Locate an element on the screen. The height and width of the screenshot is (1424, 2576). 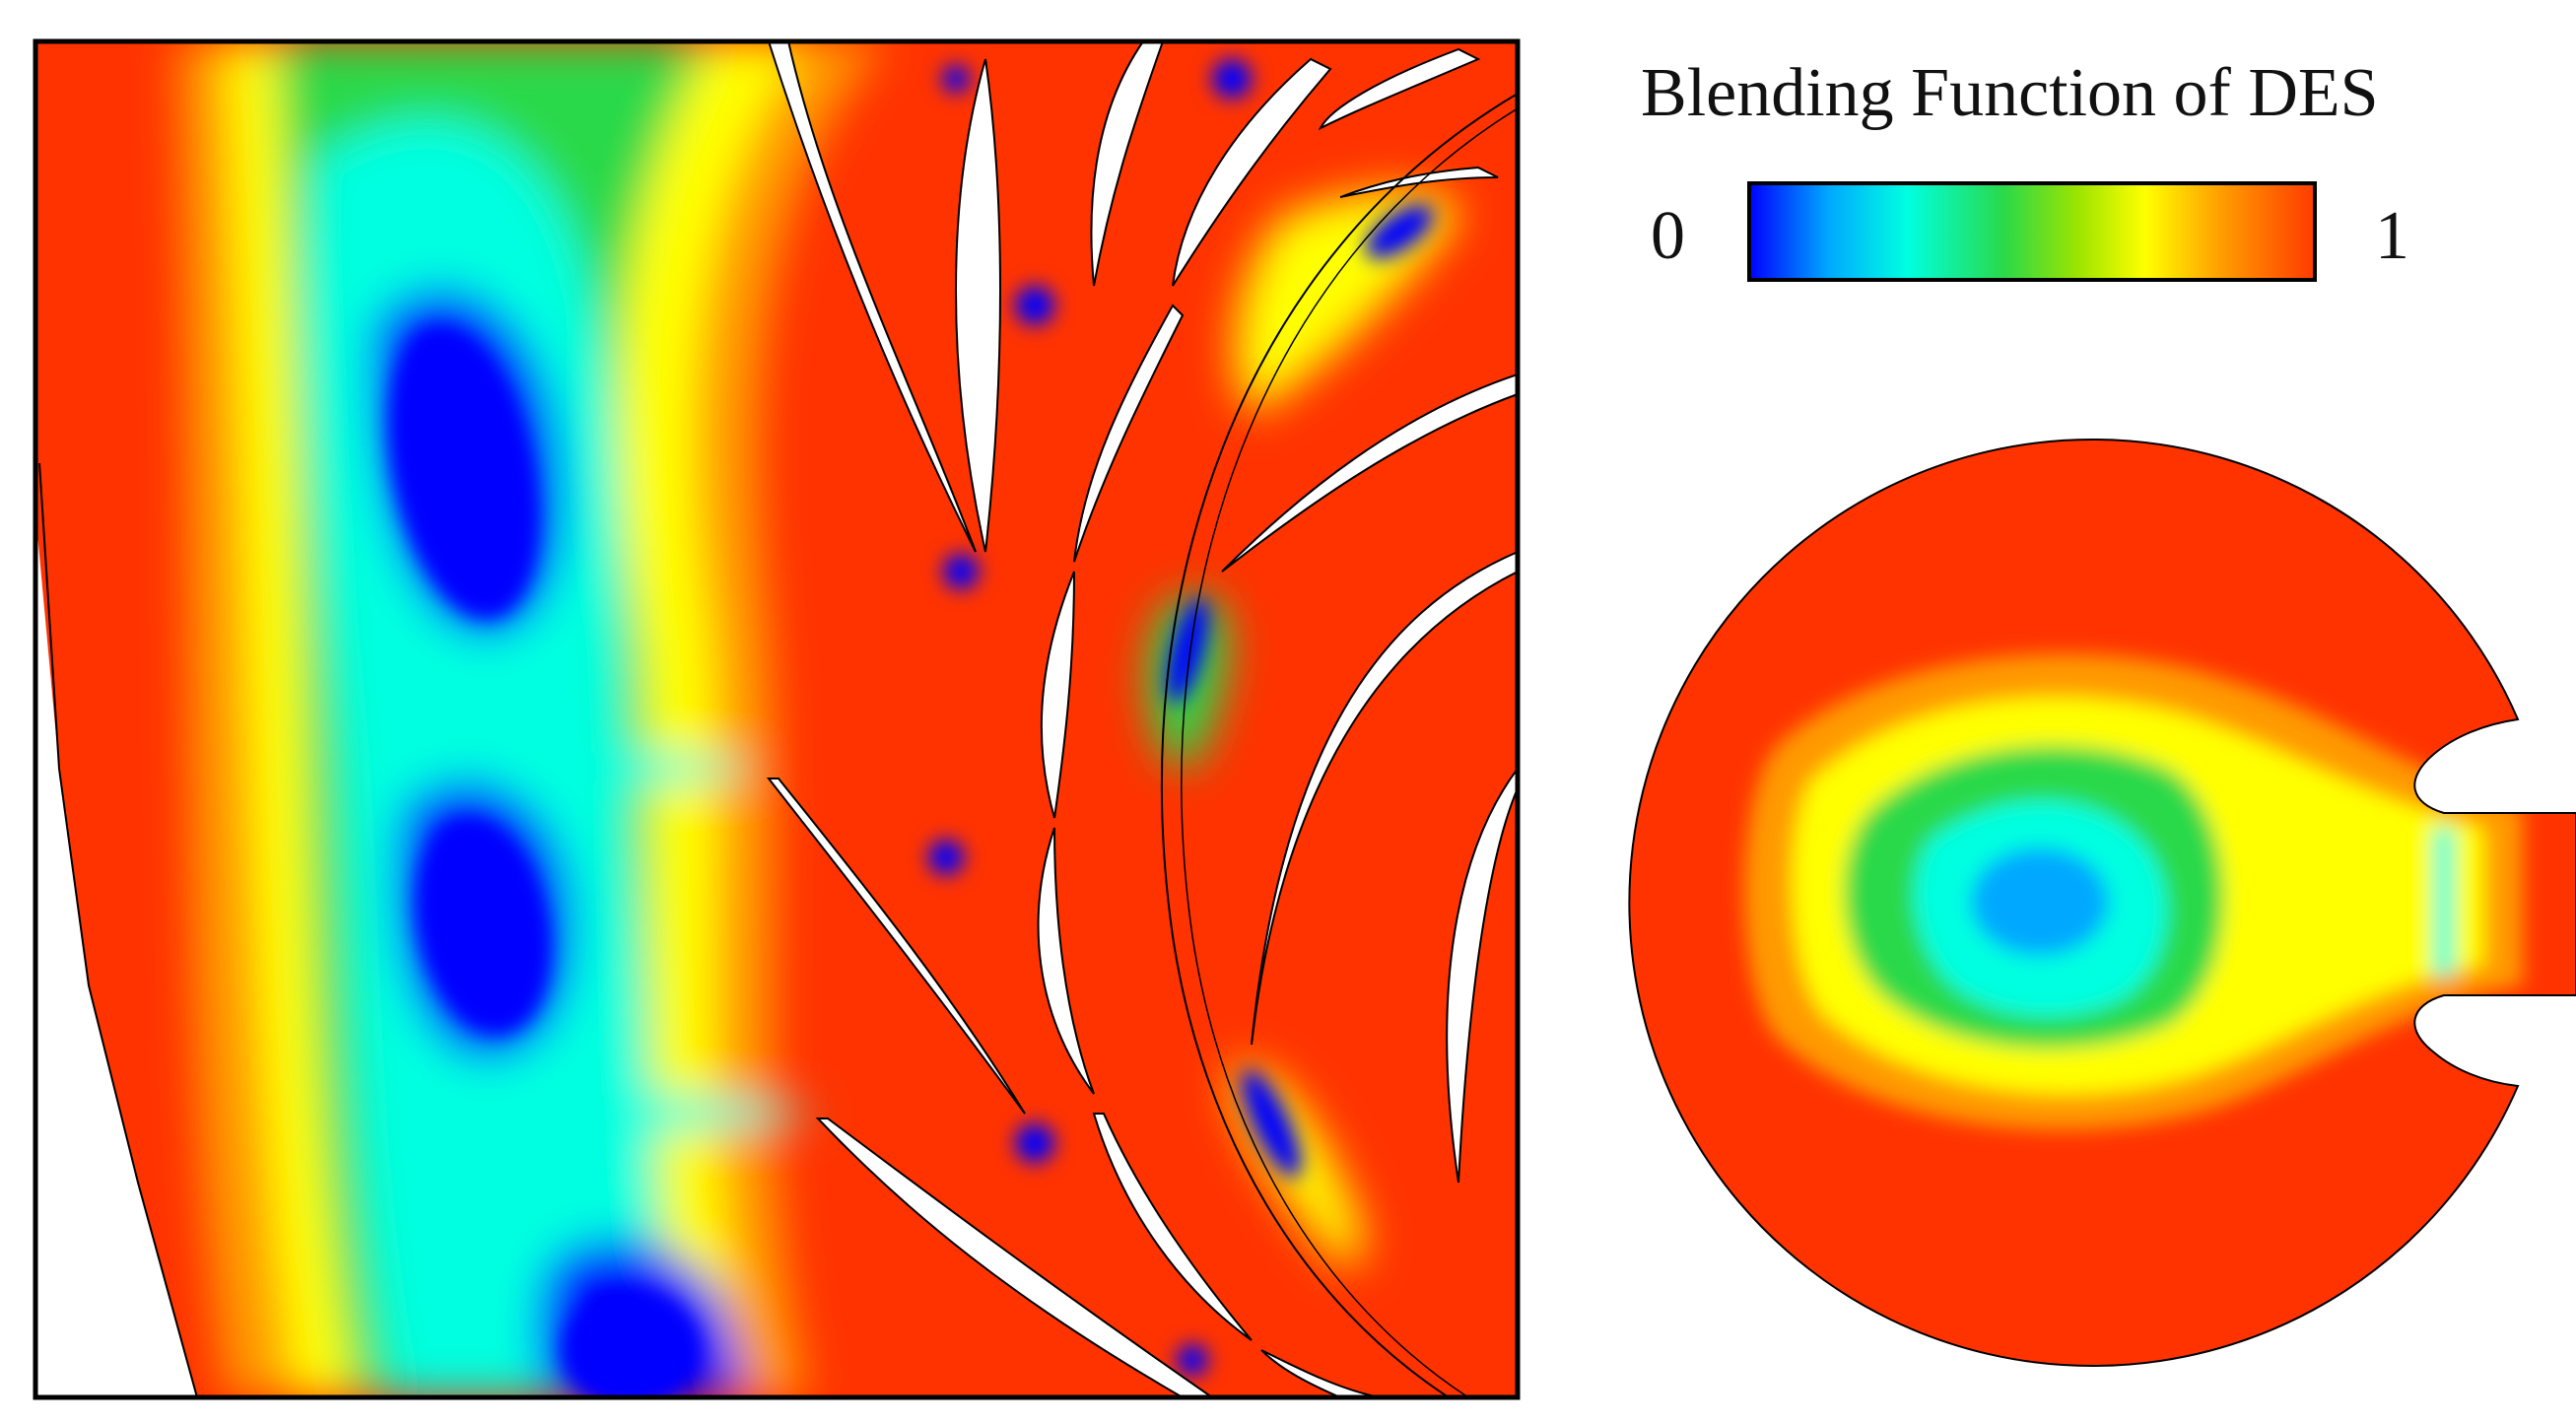
outside-domain is located at coordinates (116, 719).